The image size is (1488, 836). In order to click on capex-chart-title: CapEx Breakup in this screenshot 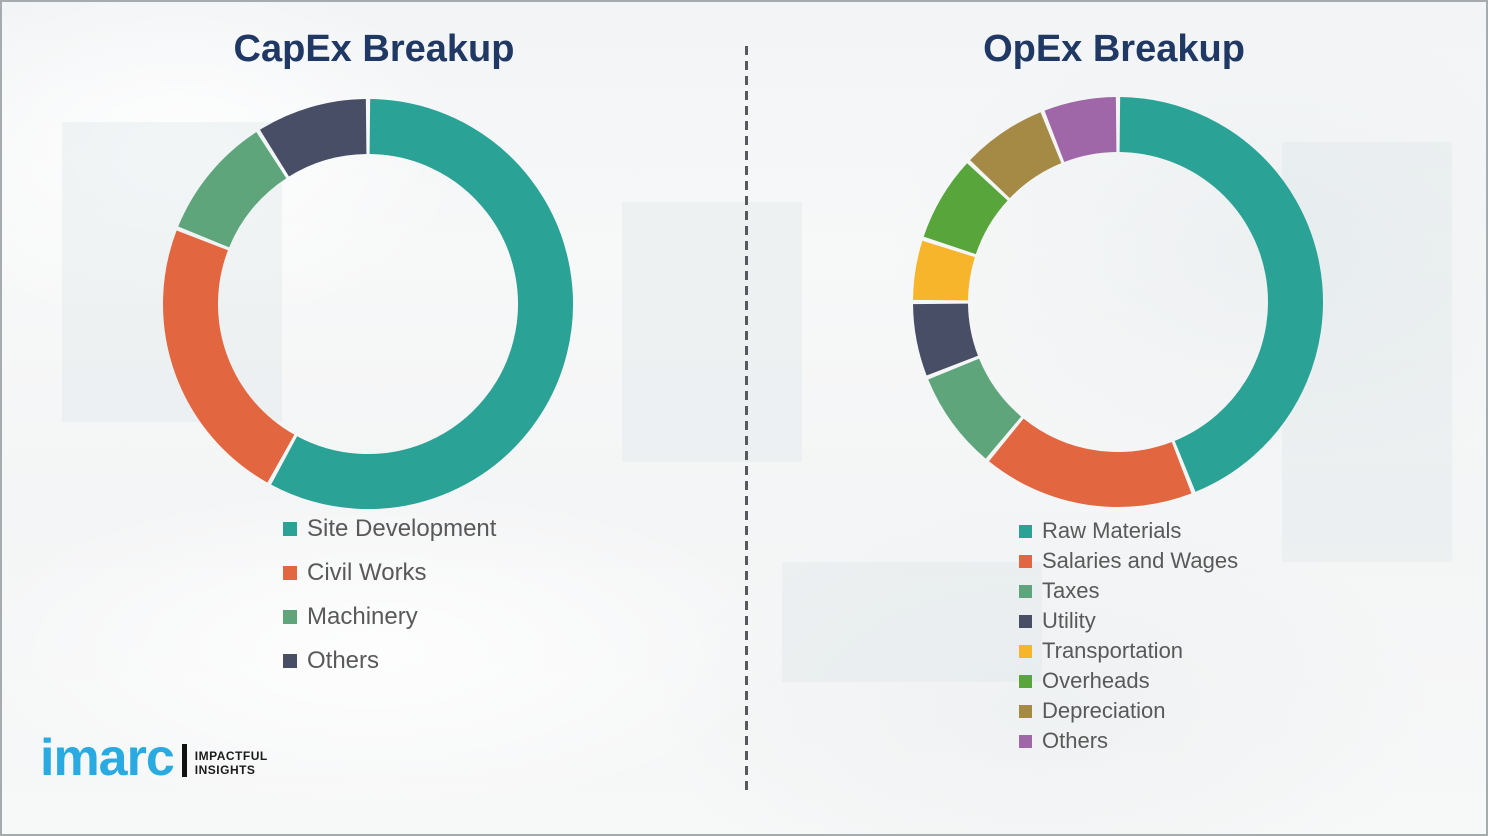, I will do `click(374, 49)`.